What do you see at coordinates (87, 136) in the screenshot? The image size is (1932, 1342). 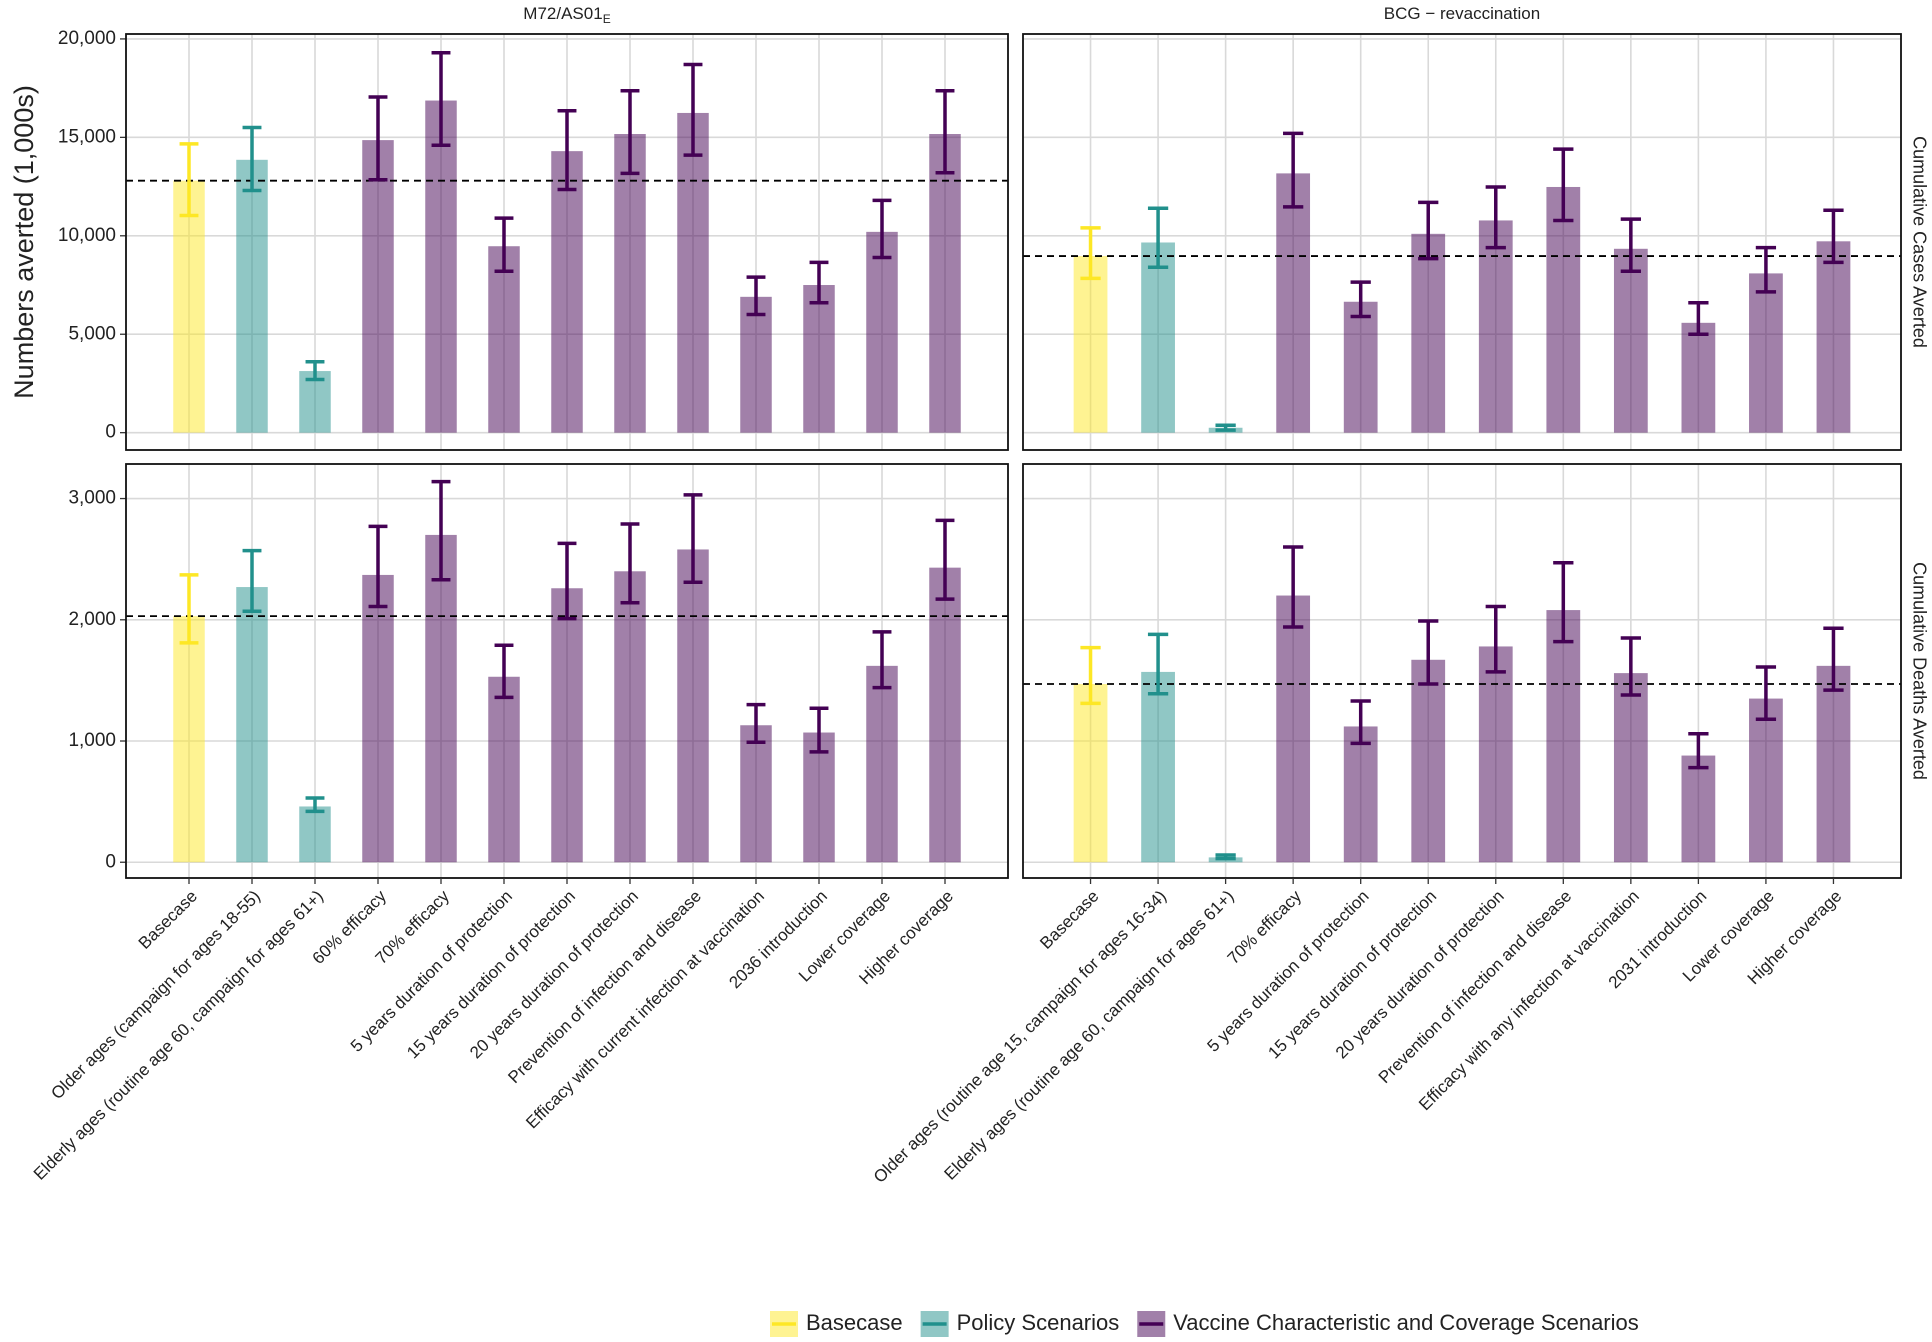 I see `y-tick-label: 15,000` at bounding box center [87, 136].